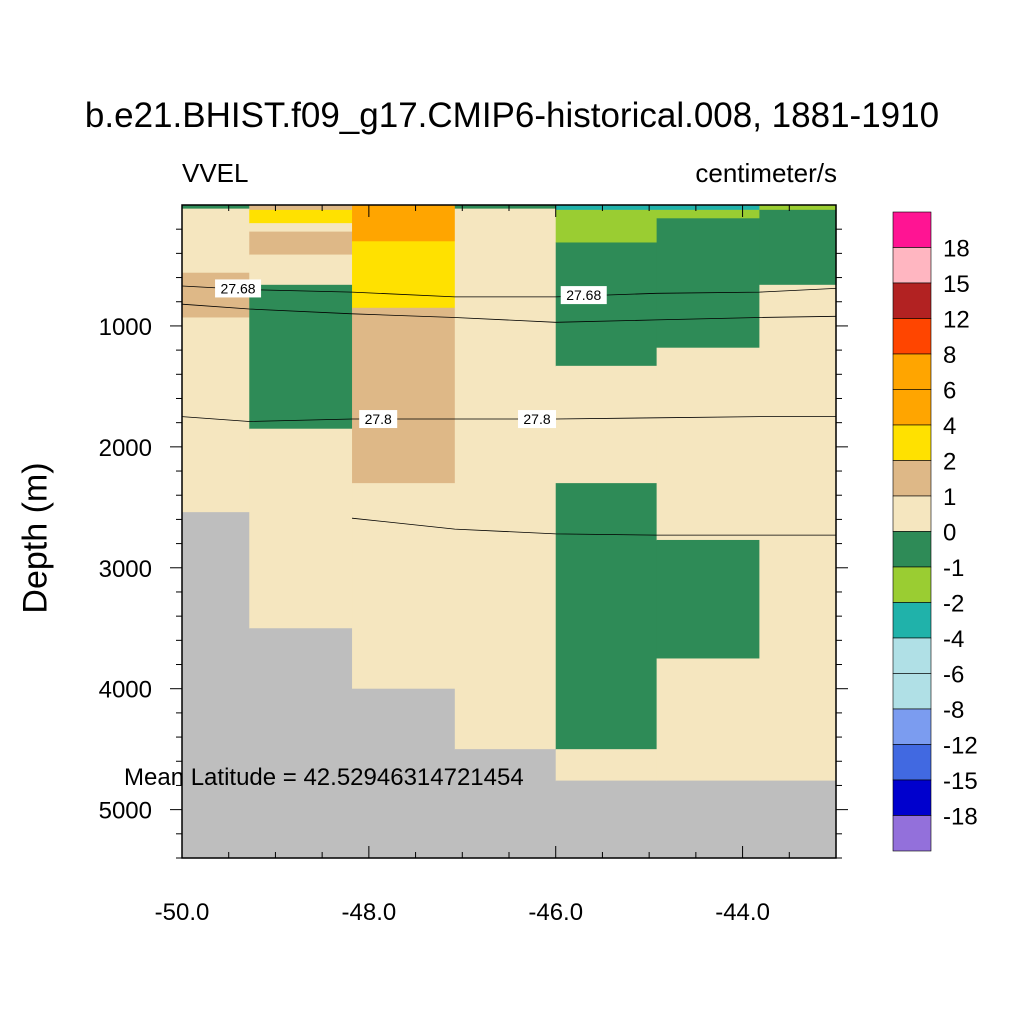 The image size is (1024, 1024). I want to click on colorbar-label: -1, so click(953, 568).